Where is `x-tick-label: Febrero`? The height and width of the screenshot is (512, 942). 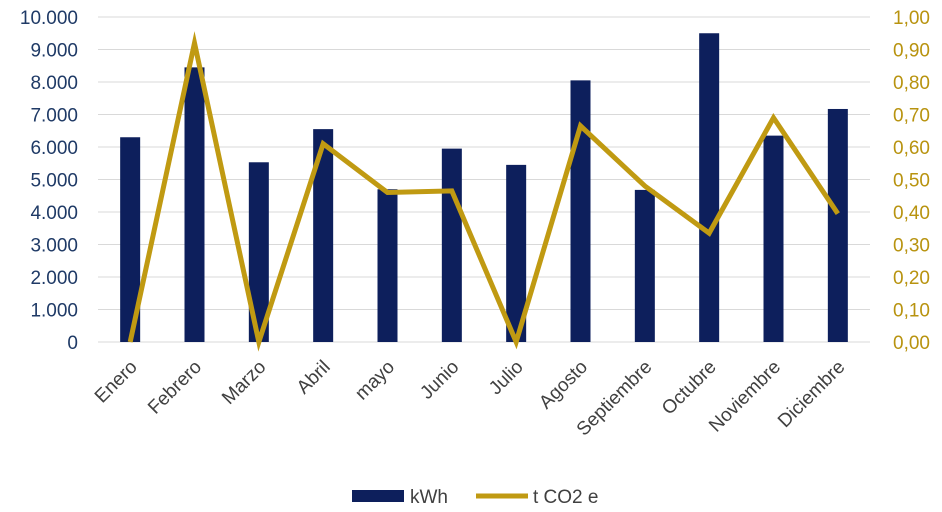
x-tick-label: Febrero is located at coordinates (175, 388).